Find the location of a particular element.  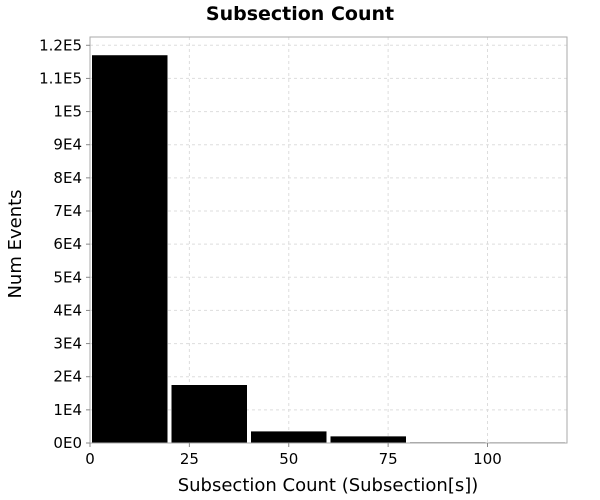

y-tick-label: 1E4 is located at coordinates (67, 410).